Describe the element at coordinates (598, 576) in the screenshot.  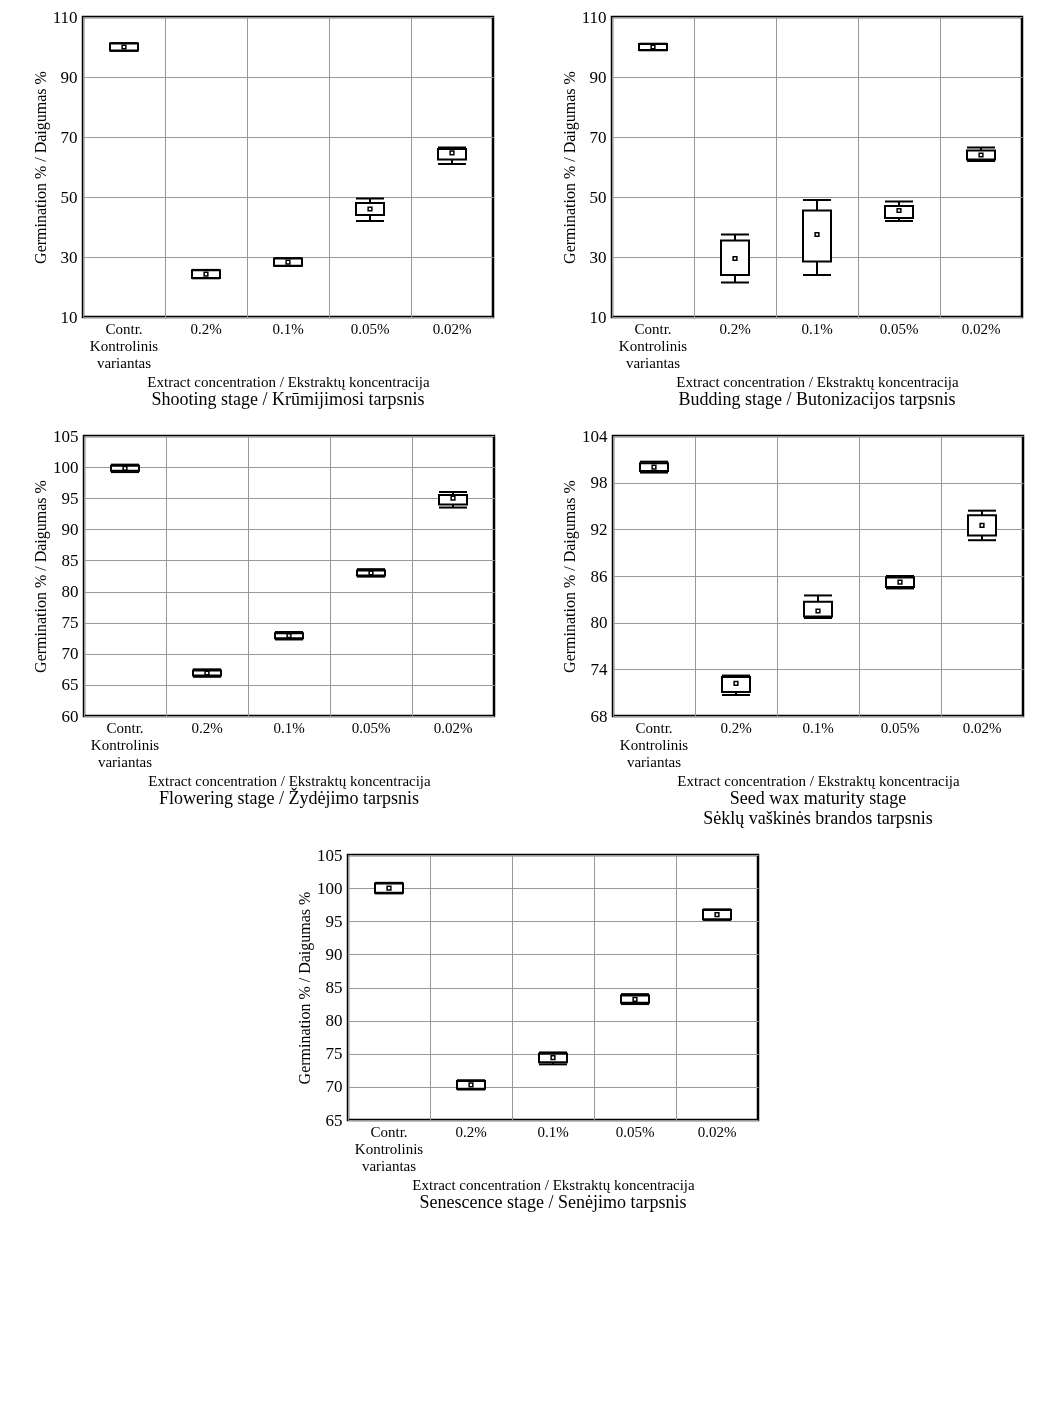
I see `y-tick-label: 86` at that location.